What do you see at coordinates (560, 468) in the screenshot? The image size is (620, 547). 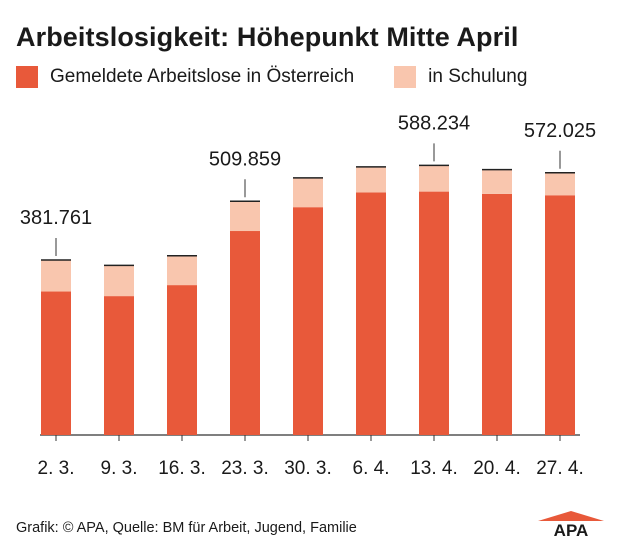 I see `x-tick-label-9: 27. 4.` at bounding box center [560, 468].